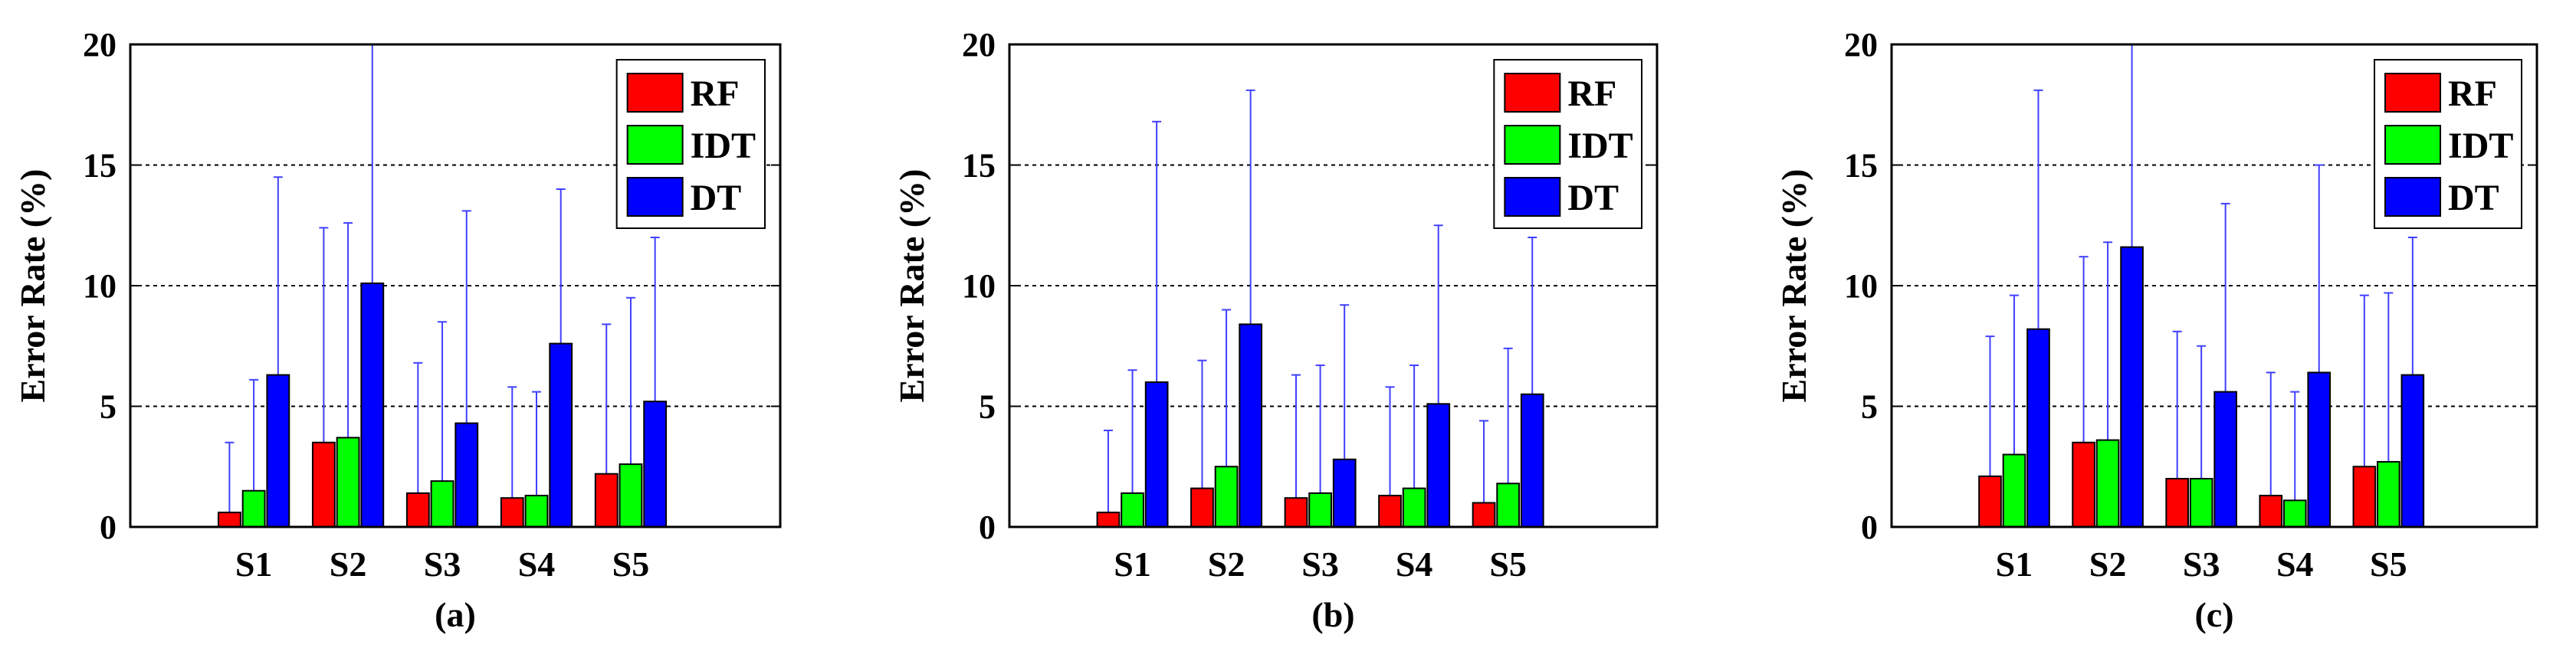 Image resolution: width=2576 pixels, height=651 pixels. What do you see at coordinates (2213, 614) in the screenshot?
I see `panel-caption: (c)` at bounding box center [2213, 614].